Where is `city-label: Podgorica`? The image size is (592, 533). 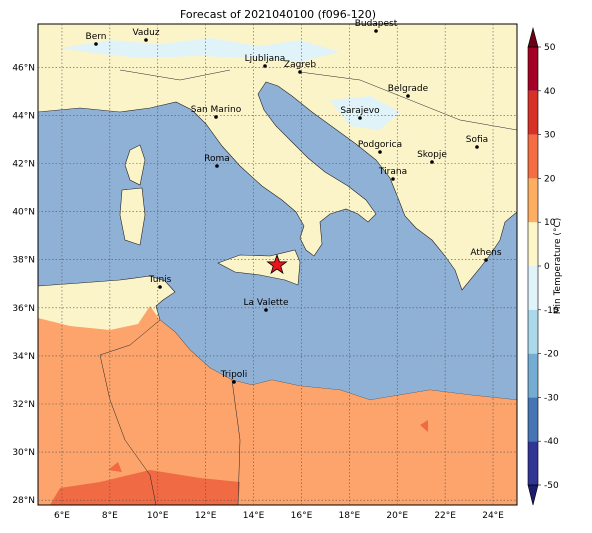 city-label: Podgorica is located at coordinates (380, 145).